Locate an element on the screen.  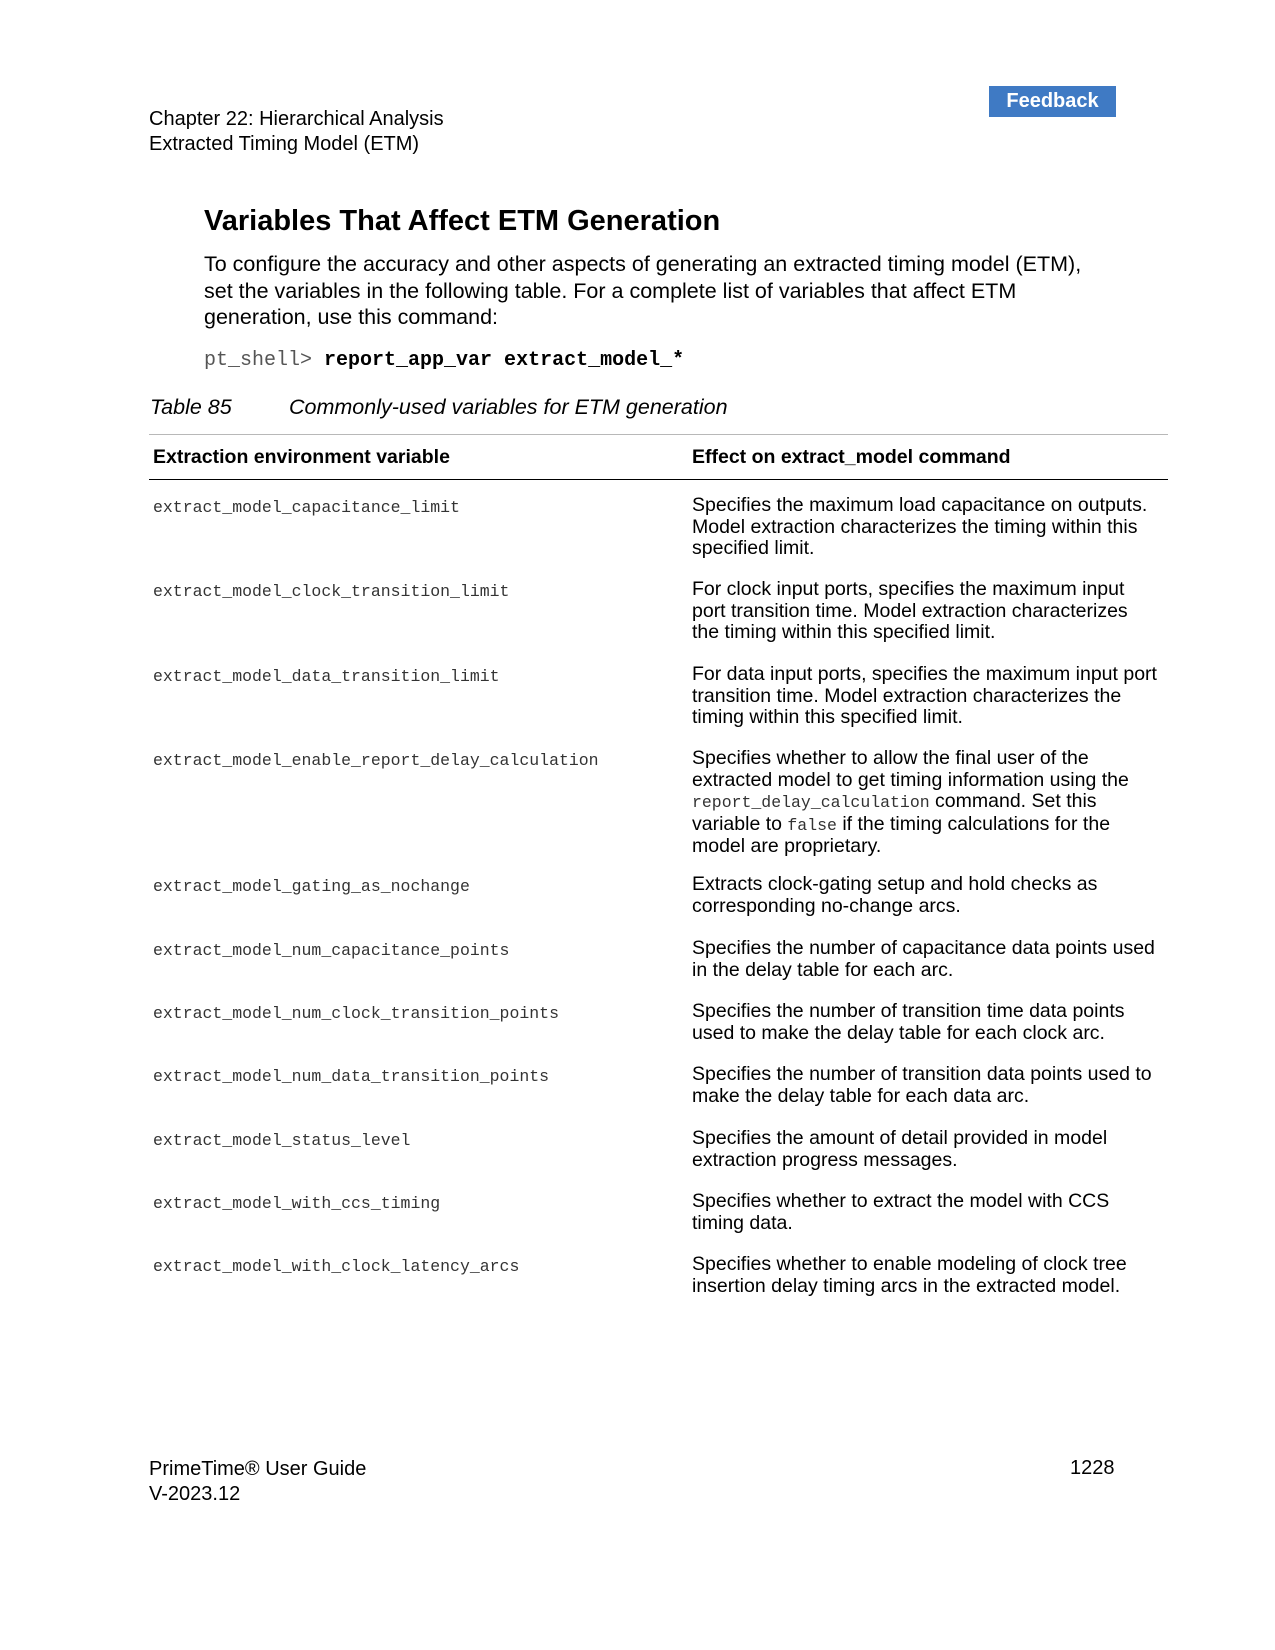
variable-name: extract_model_capacitance_limit is located at coordinates (306, 507).